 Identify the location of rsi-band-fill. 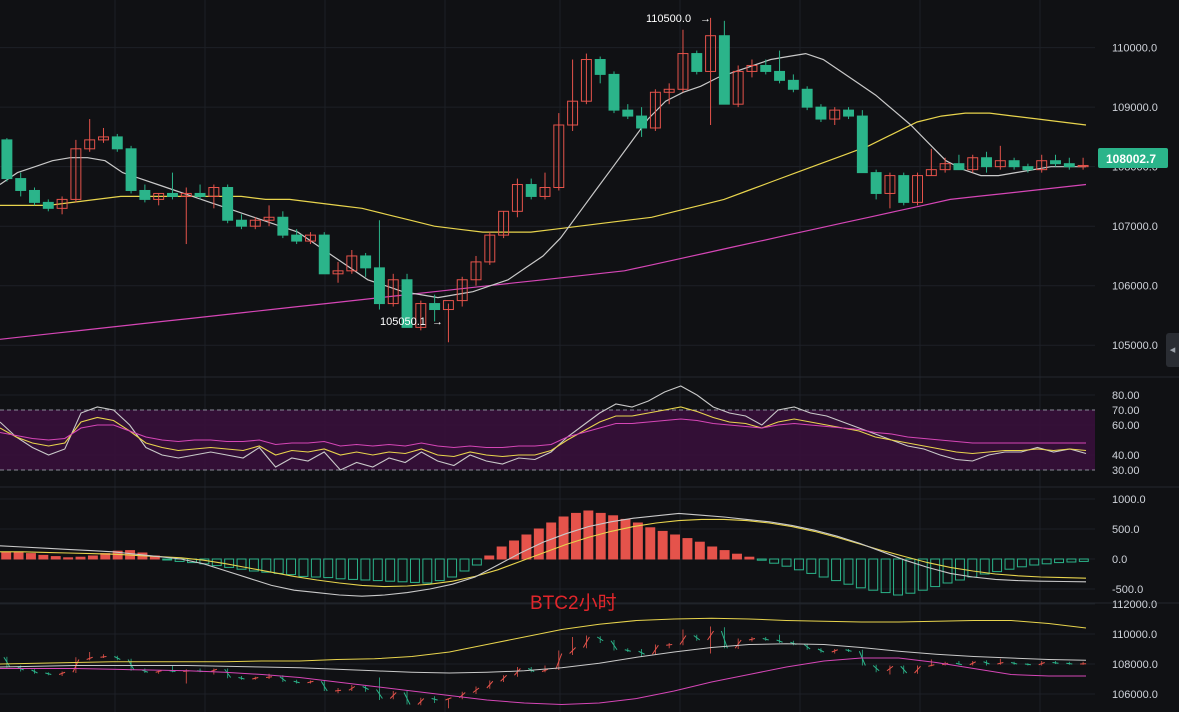
(547, 440).